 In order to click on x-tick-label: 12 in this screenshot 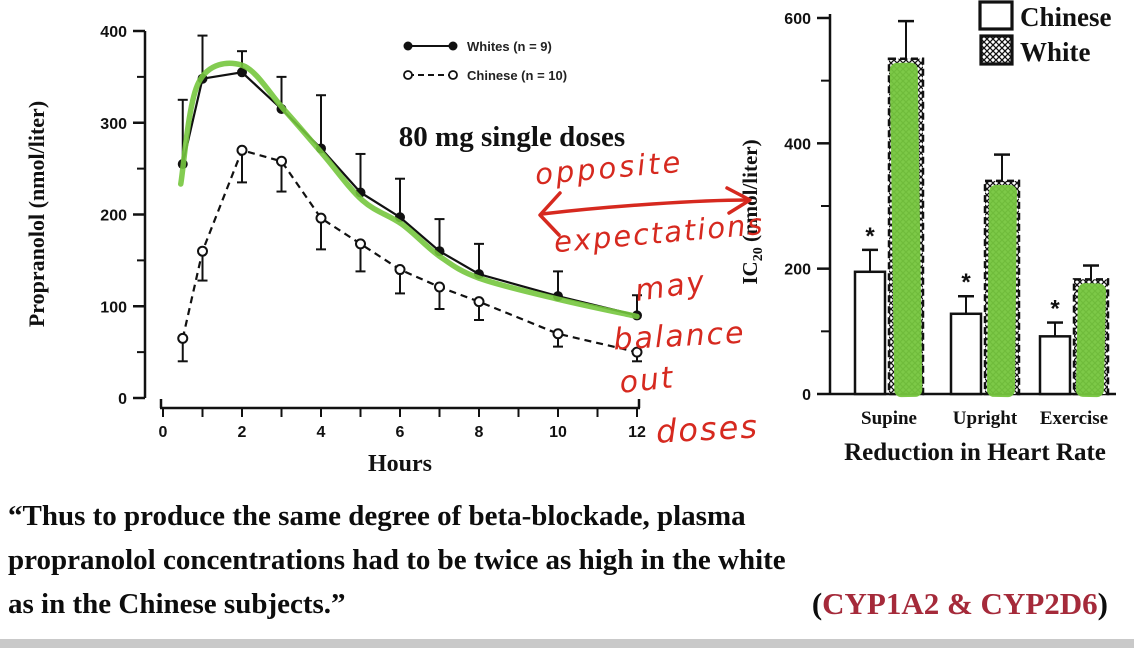, I will do `click(637, 432)`.